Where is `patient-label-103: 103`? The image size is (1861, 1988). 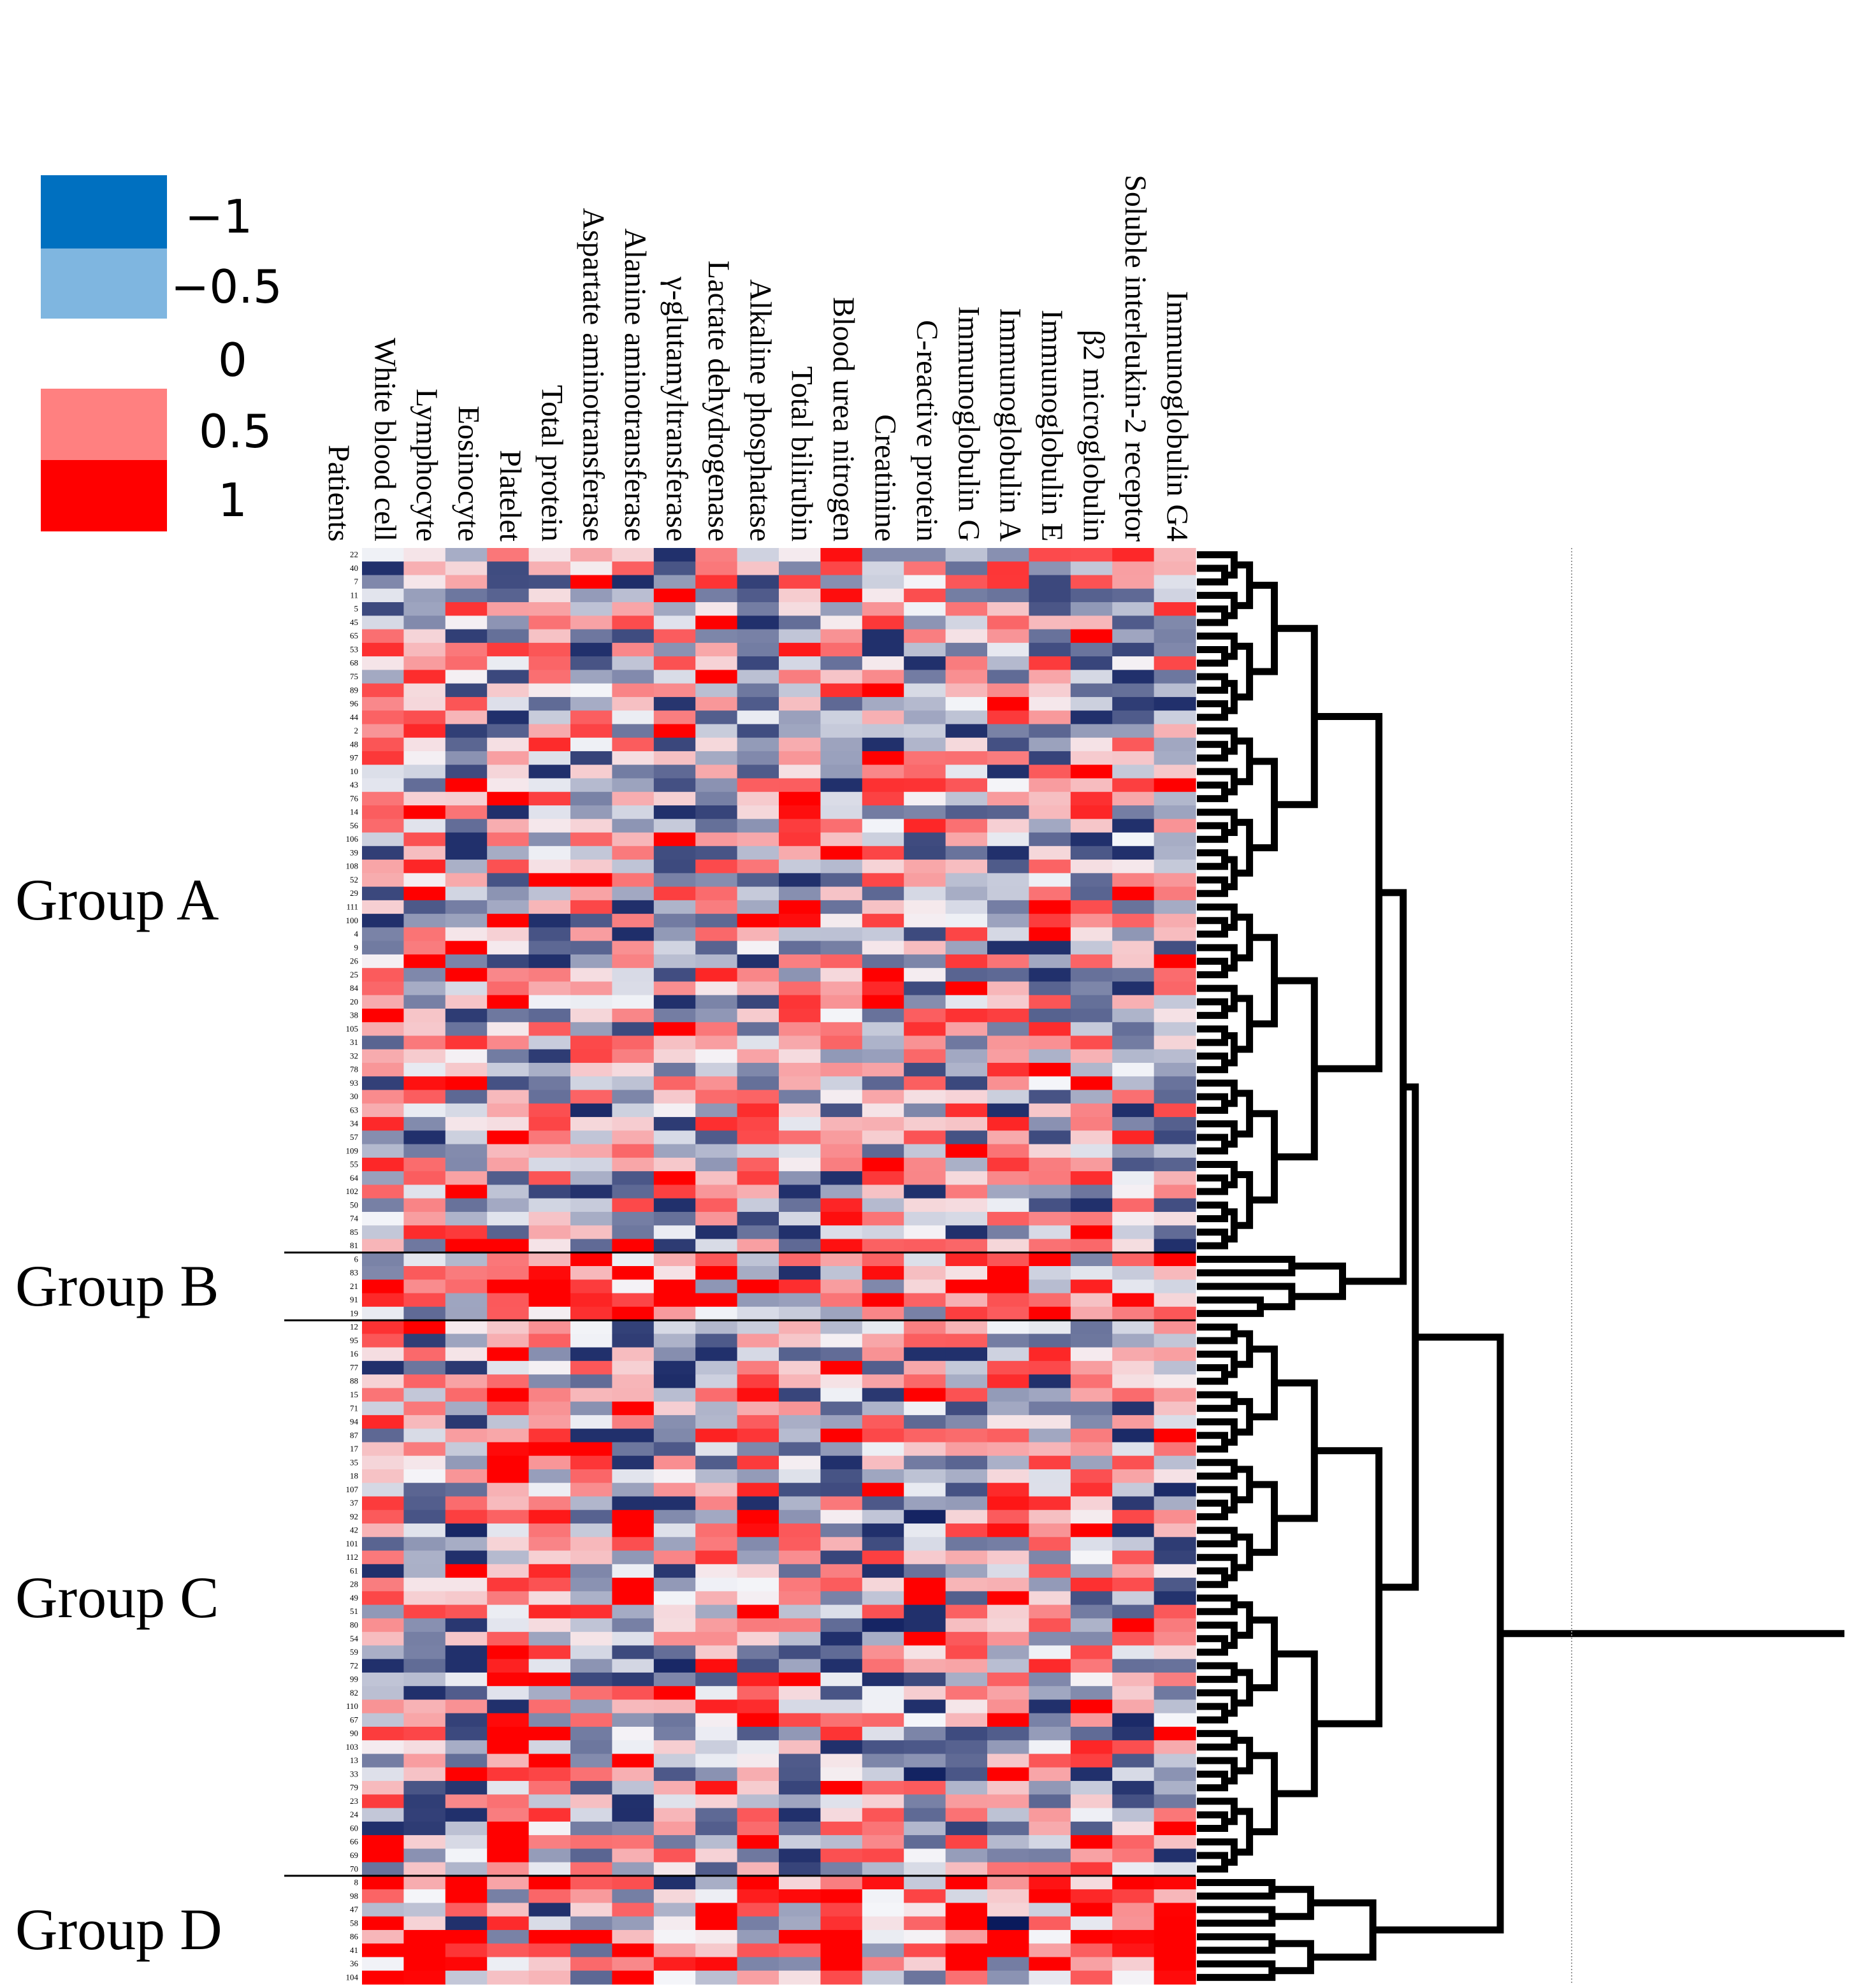
patient-label-103: 103 is located at coordinates (352, 1747).